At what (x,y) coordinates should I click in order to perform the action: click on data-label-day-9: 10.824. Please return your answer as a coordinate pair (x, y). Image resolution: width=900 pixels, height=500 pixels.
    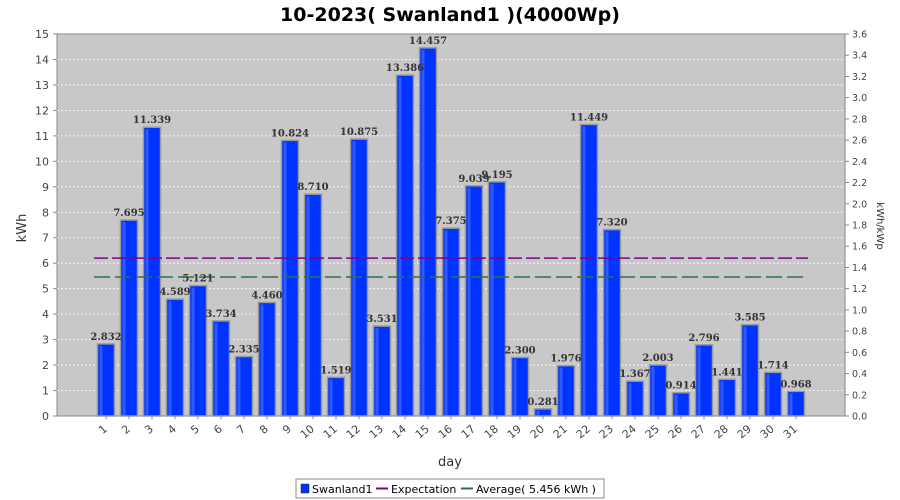
    Looking at the image, I should click on (290, 133).